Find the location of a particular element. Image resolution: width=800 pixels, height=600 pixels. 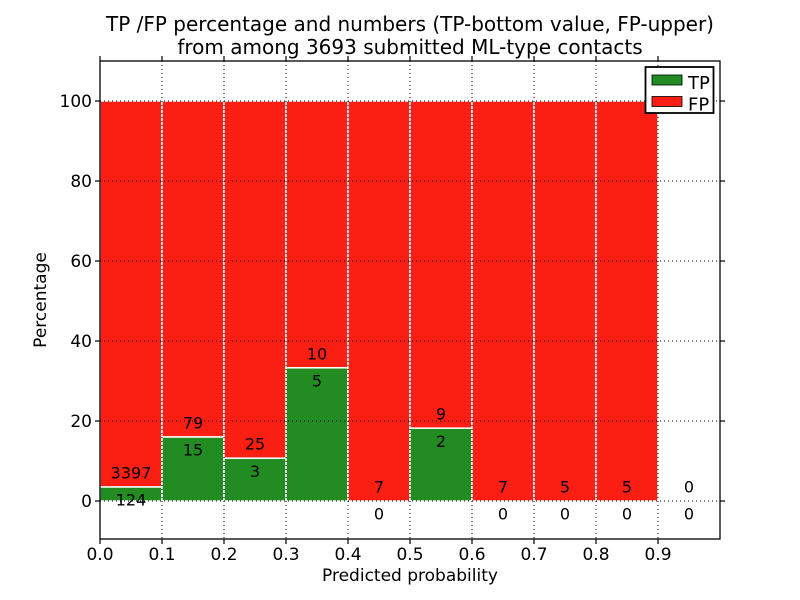

fp-count-label: 9 is located at coordinates (441, 414).